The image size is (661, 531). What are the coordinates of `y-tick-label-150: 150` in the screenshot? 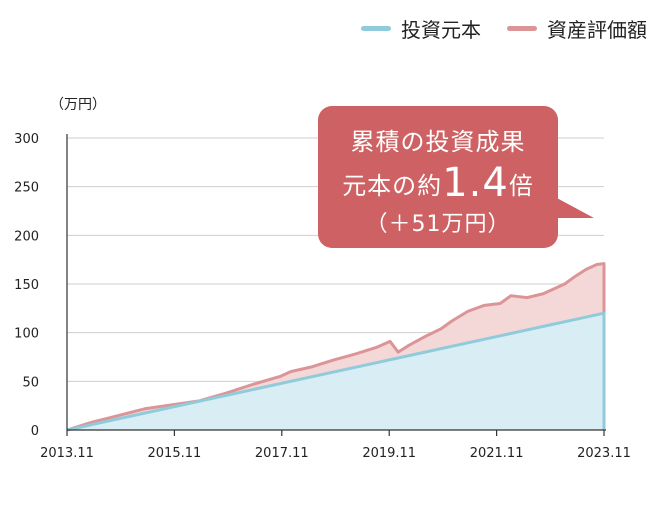 It's located at (26, 285).